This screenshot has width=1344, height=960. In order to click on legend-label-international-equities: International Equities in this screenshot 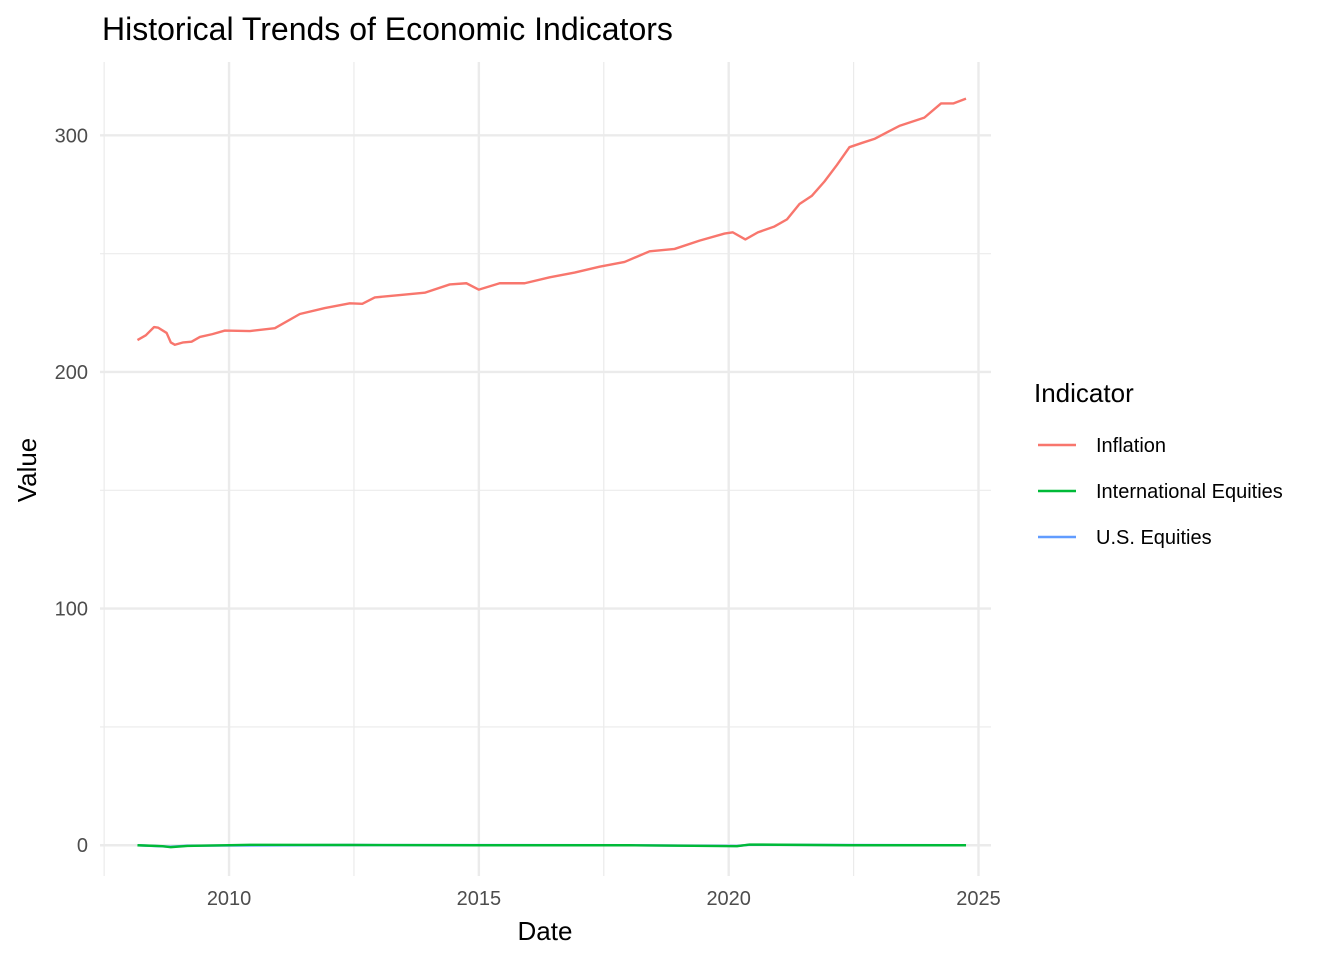, I will do `click(1189, 492)`.